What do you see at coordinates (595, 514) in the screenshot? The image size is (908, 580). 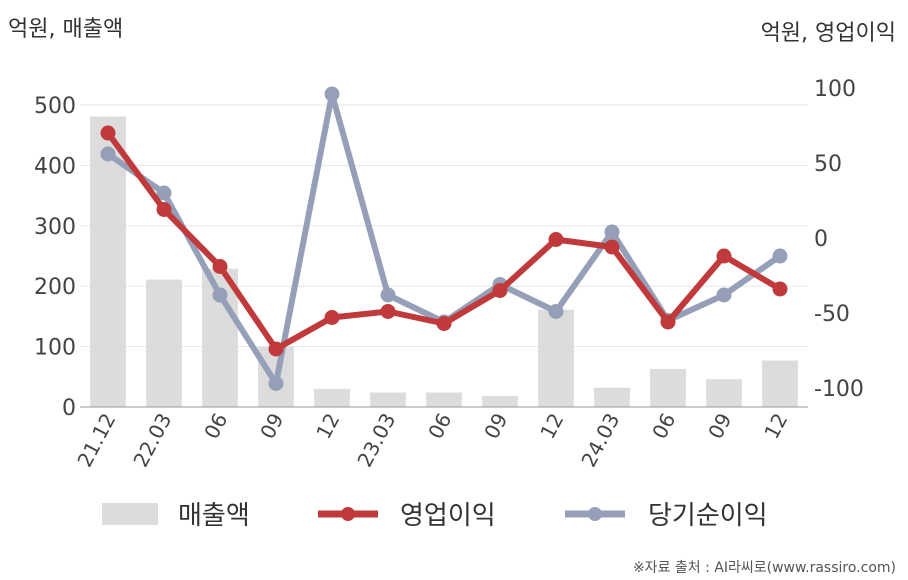 I see `legend-marker-net-income` at bounding box center [595, 514].